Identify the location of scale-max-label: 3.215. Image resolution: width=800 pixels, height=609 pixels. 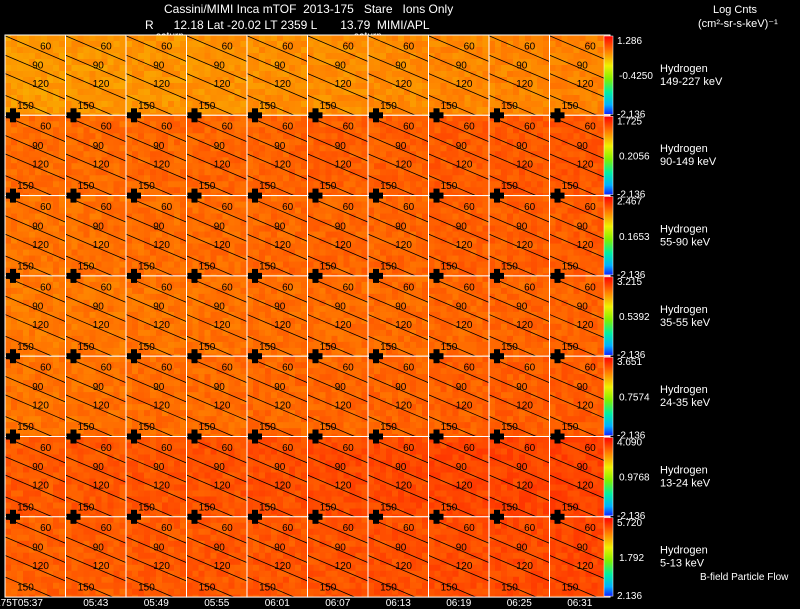
(629, 282).